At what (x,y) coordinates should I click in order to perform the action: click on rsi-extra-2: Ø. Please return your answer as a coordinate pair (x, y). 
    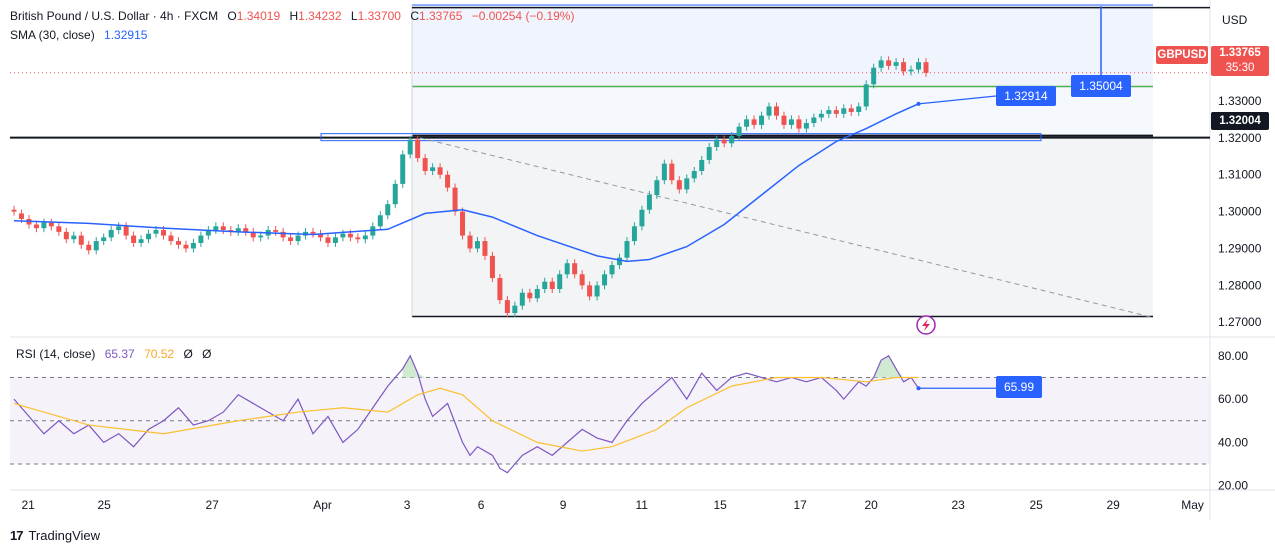
    Looking at the image, I should click on (207, 354).